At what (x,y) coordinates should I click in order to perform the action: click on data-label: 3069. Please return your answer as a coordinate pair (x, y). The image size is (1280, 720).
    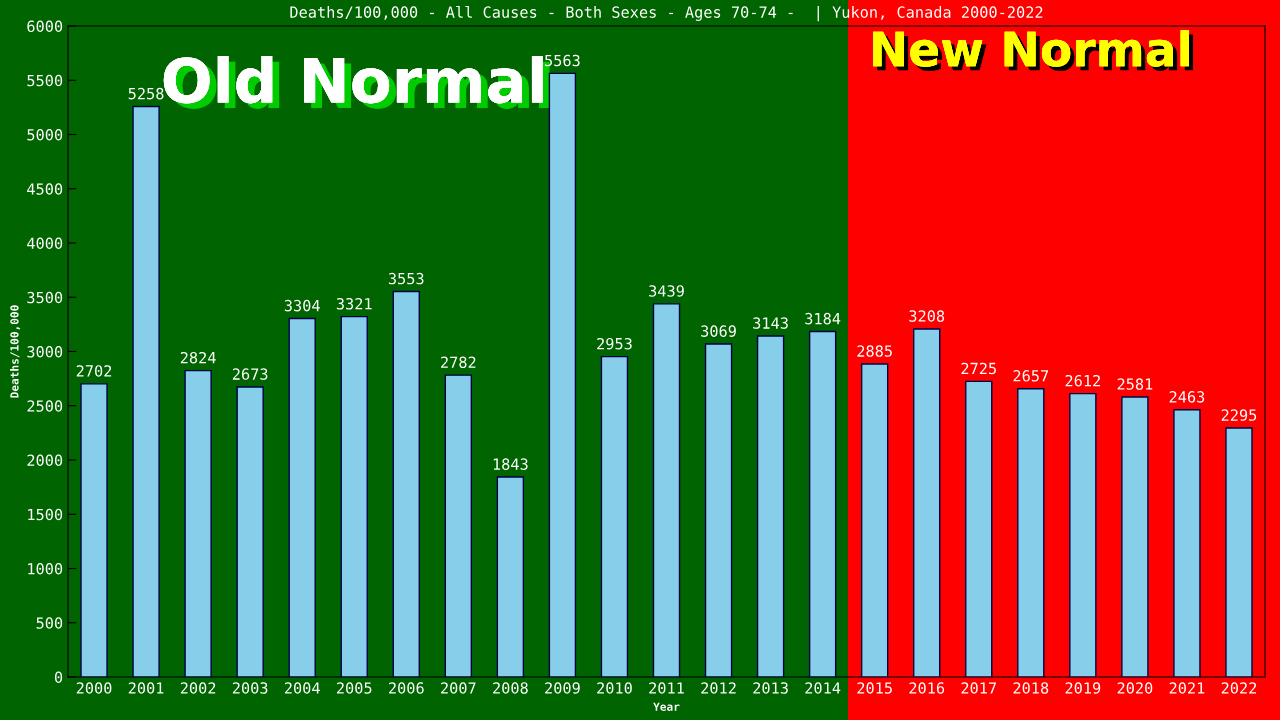
    Looking at the image, I should click on (718, 331).